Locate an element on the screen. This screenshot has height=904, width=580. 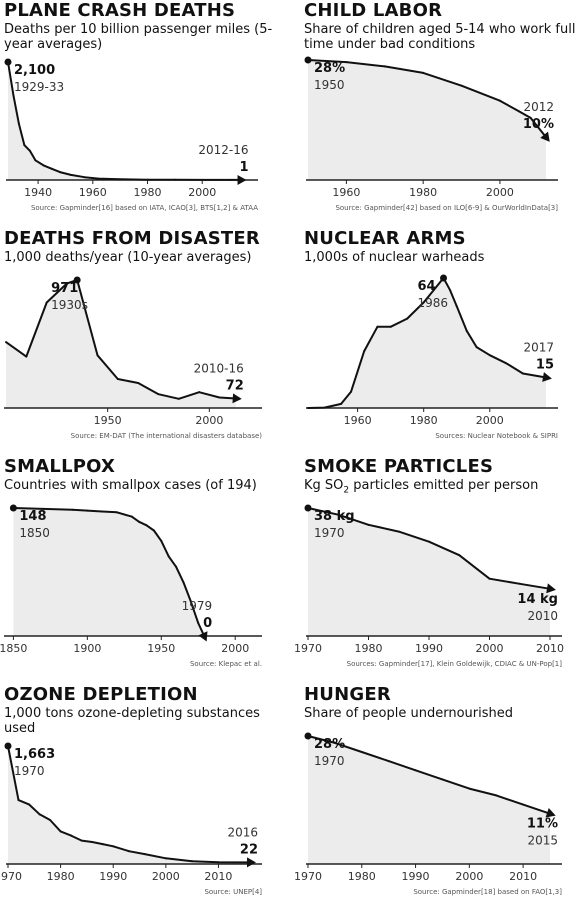
end-value-label: 14 kg is located at coordinates (537, 599).